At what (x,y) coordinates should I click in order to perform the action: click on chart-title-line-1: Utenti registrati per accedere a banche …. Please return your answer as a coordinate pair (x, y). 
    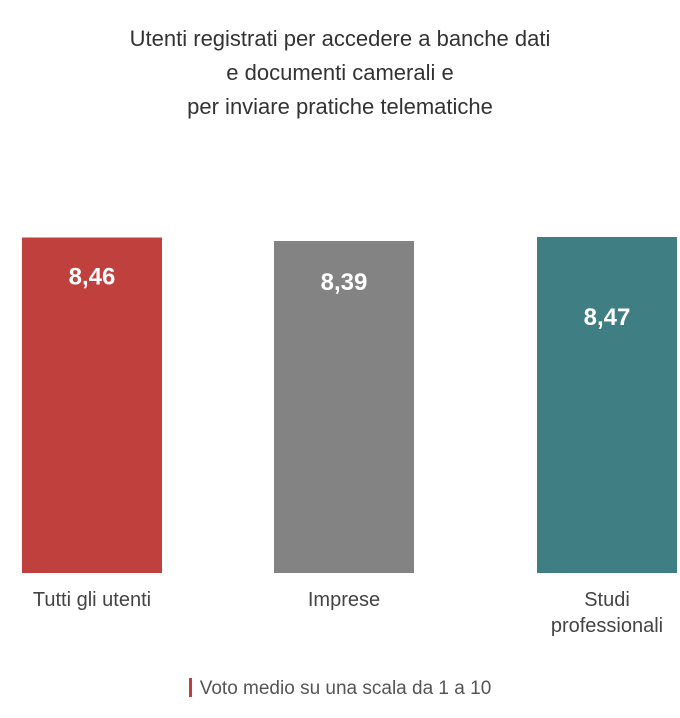
    Looking at the image, I should click on (340, 38).